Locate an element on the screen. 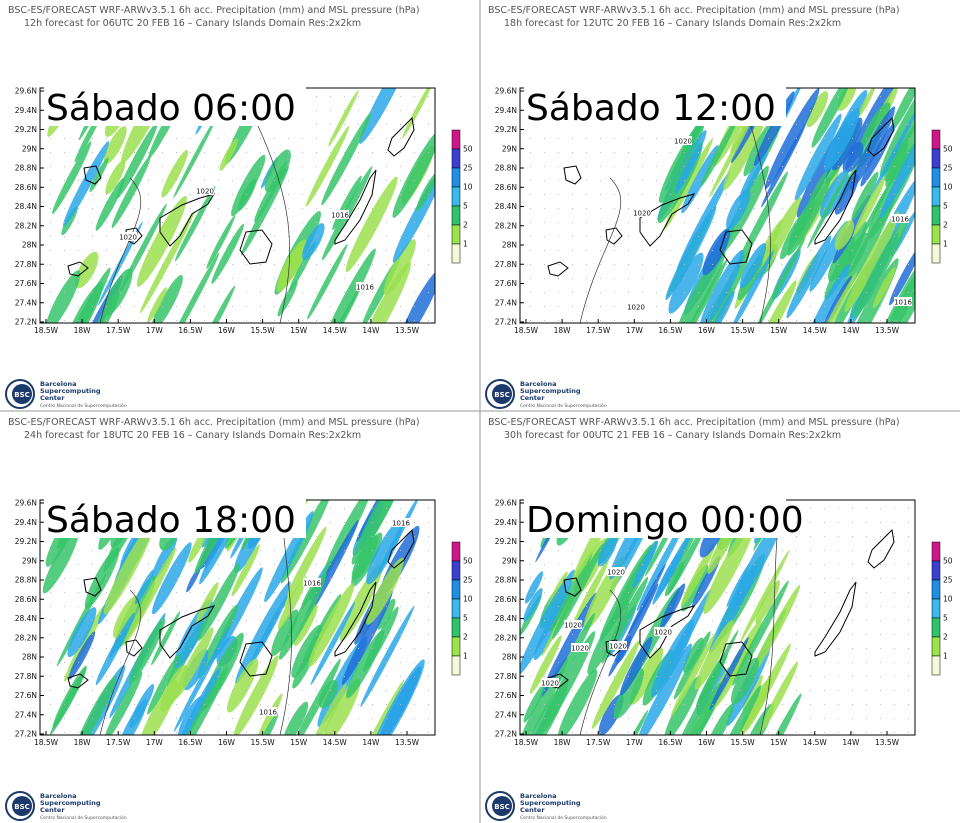 The image size is (960, 823). lon-tick-label: 18.5W is located at coordinates (526, 742).